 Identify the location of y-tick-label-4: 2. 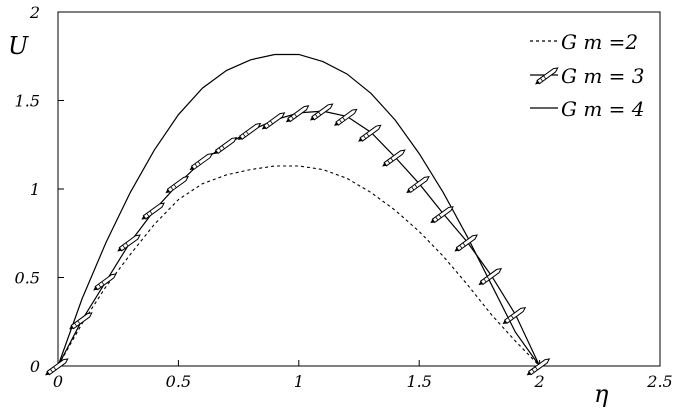
(34, 12).